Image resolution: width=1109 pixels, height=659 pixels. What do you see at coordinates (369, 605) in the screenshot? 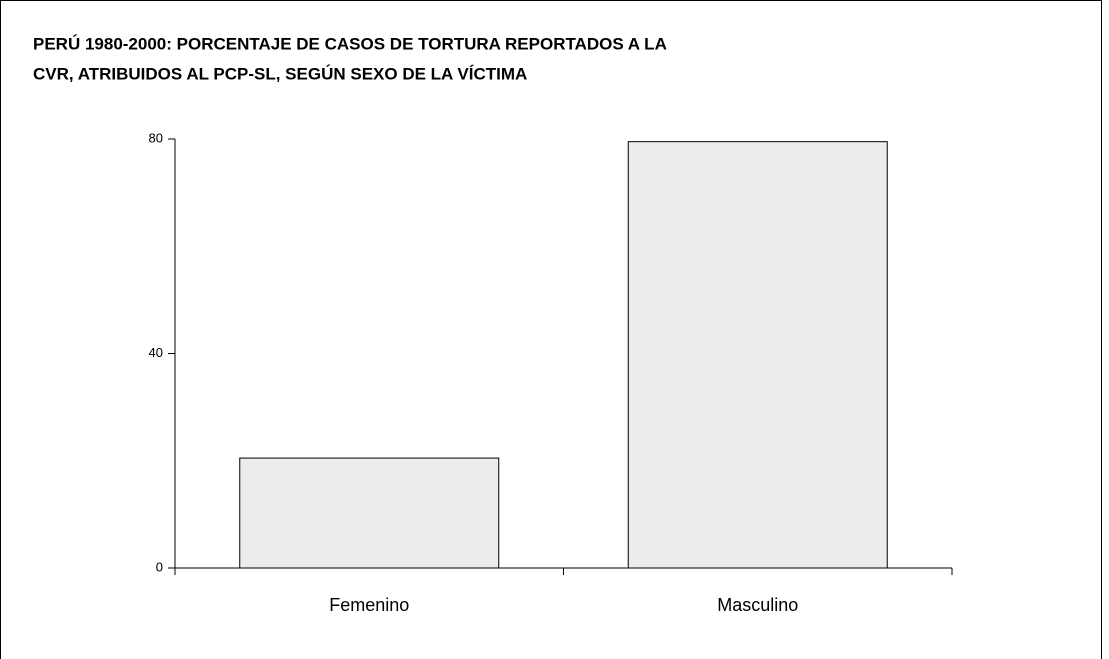
I see `x-tick-label: Femenino` at bounding box center [369, 605].